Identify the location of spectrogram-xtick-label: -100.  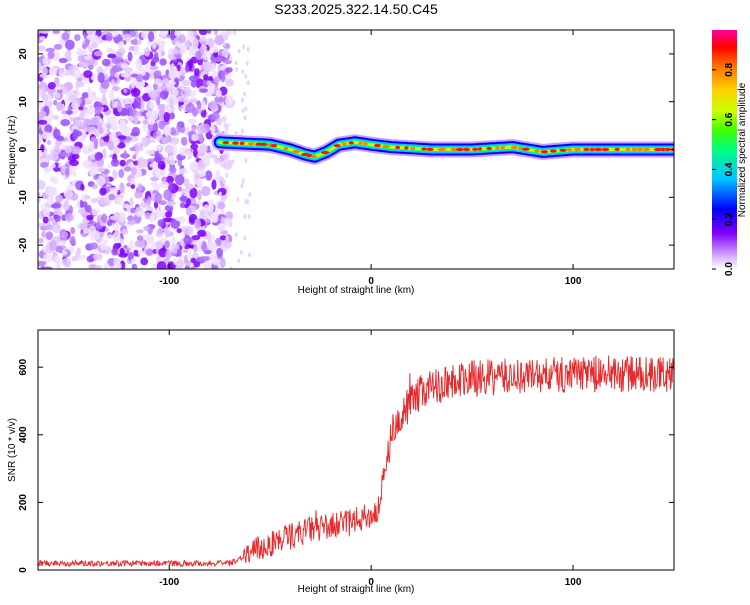
(169, 281).